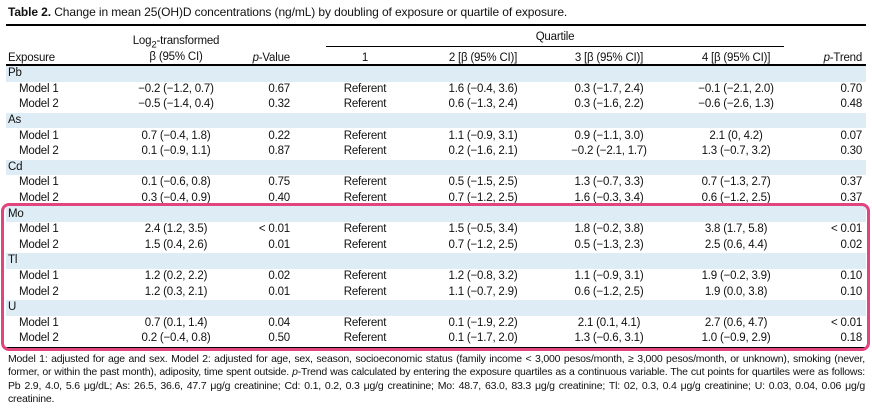  What do you see at coordinates (851, 151) in the screenshot?
I see `cell-p_trend: 0.30` at bounding box center [851, 151].